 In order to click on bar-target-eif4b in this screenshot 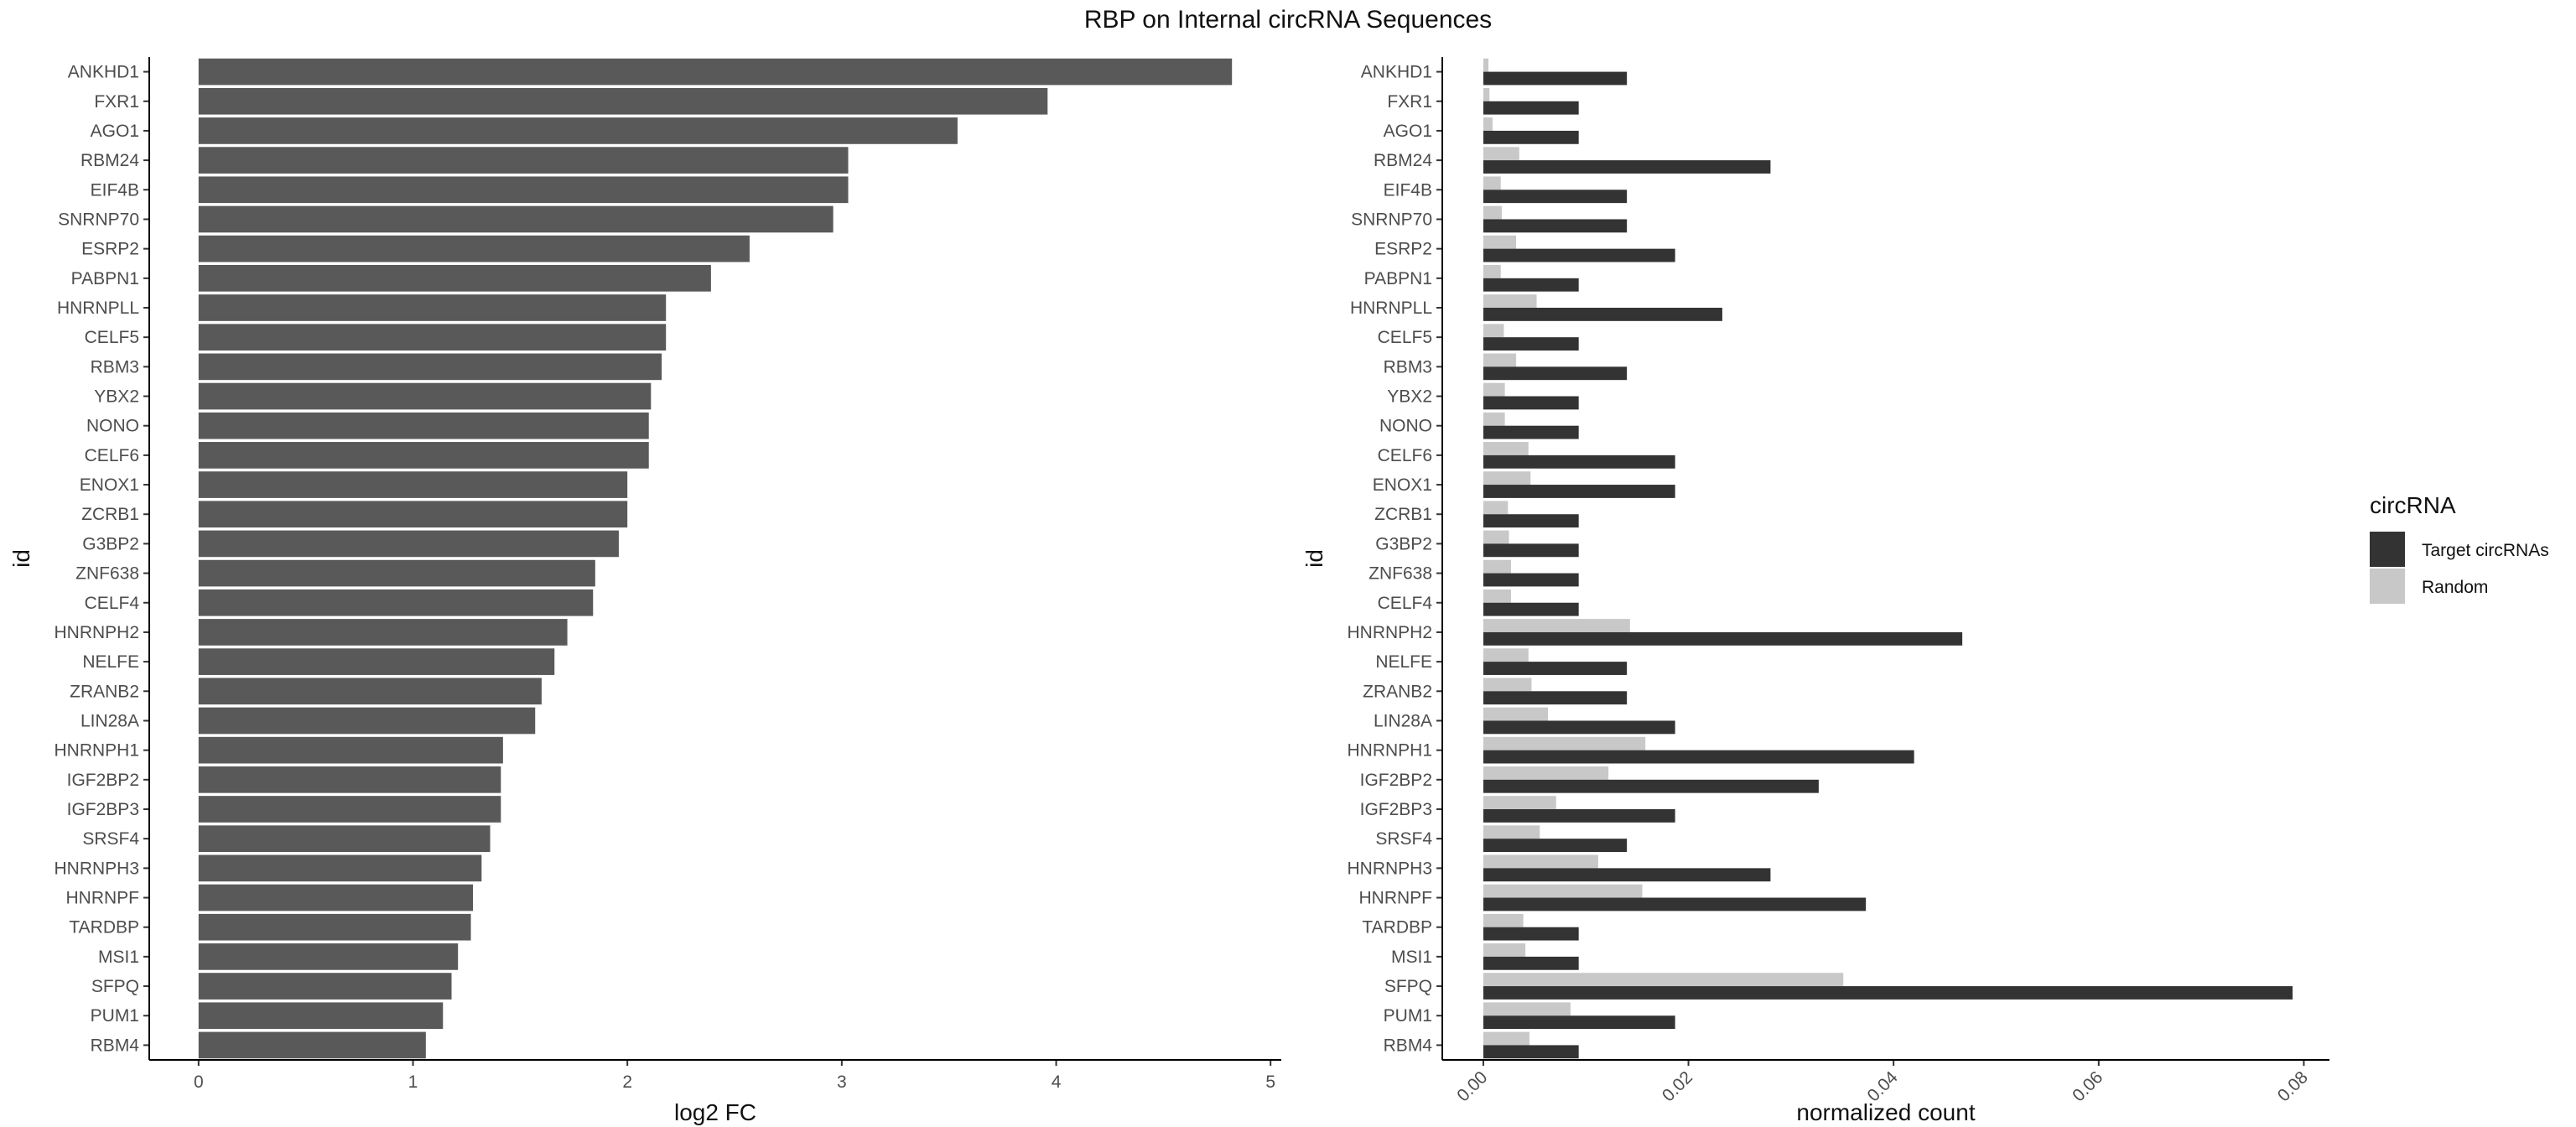, I will do `click(1555, 197)`.